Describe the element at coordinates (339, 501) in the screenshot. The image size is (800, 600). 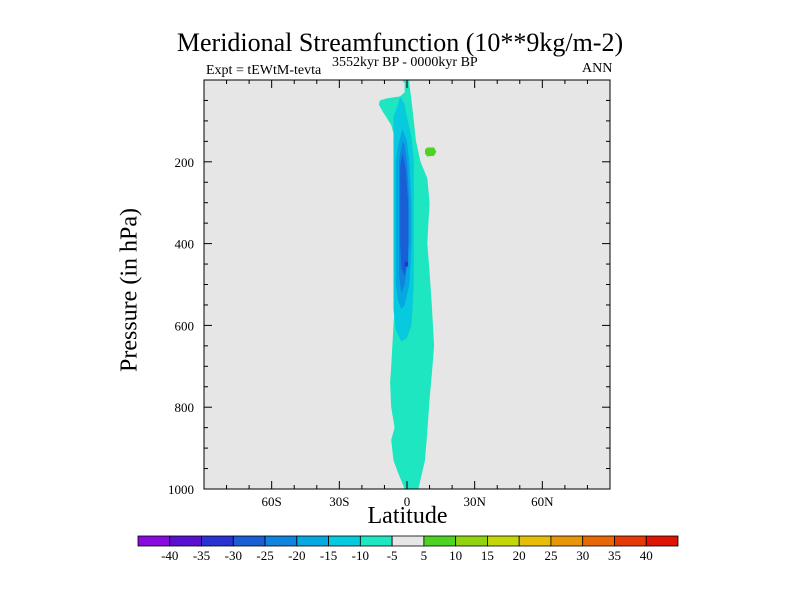
I see `x-tick-label: 30S` at that location.